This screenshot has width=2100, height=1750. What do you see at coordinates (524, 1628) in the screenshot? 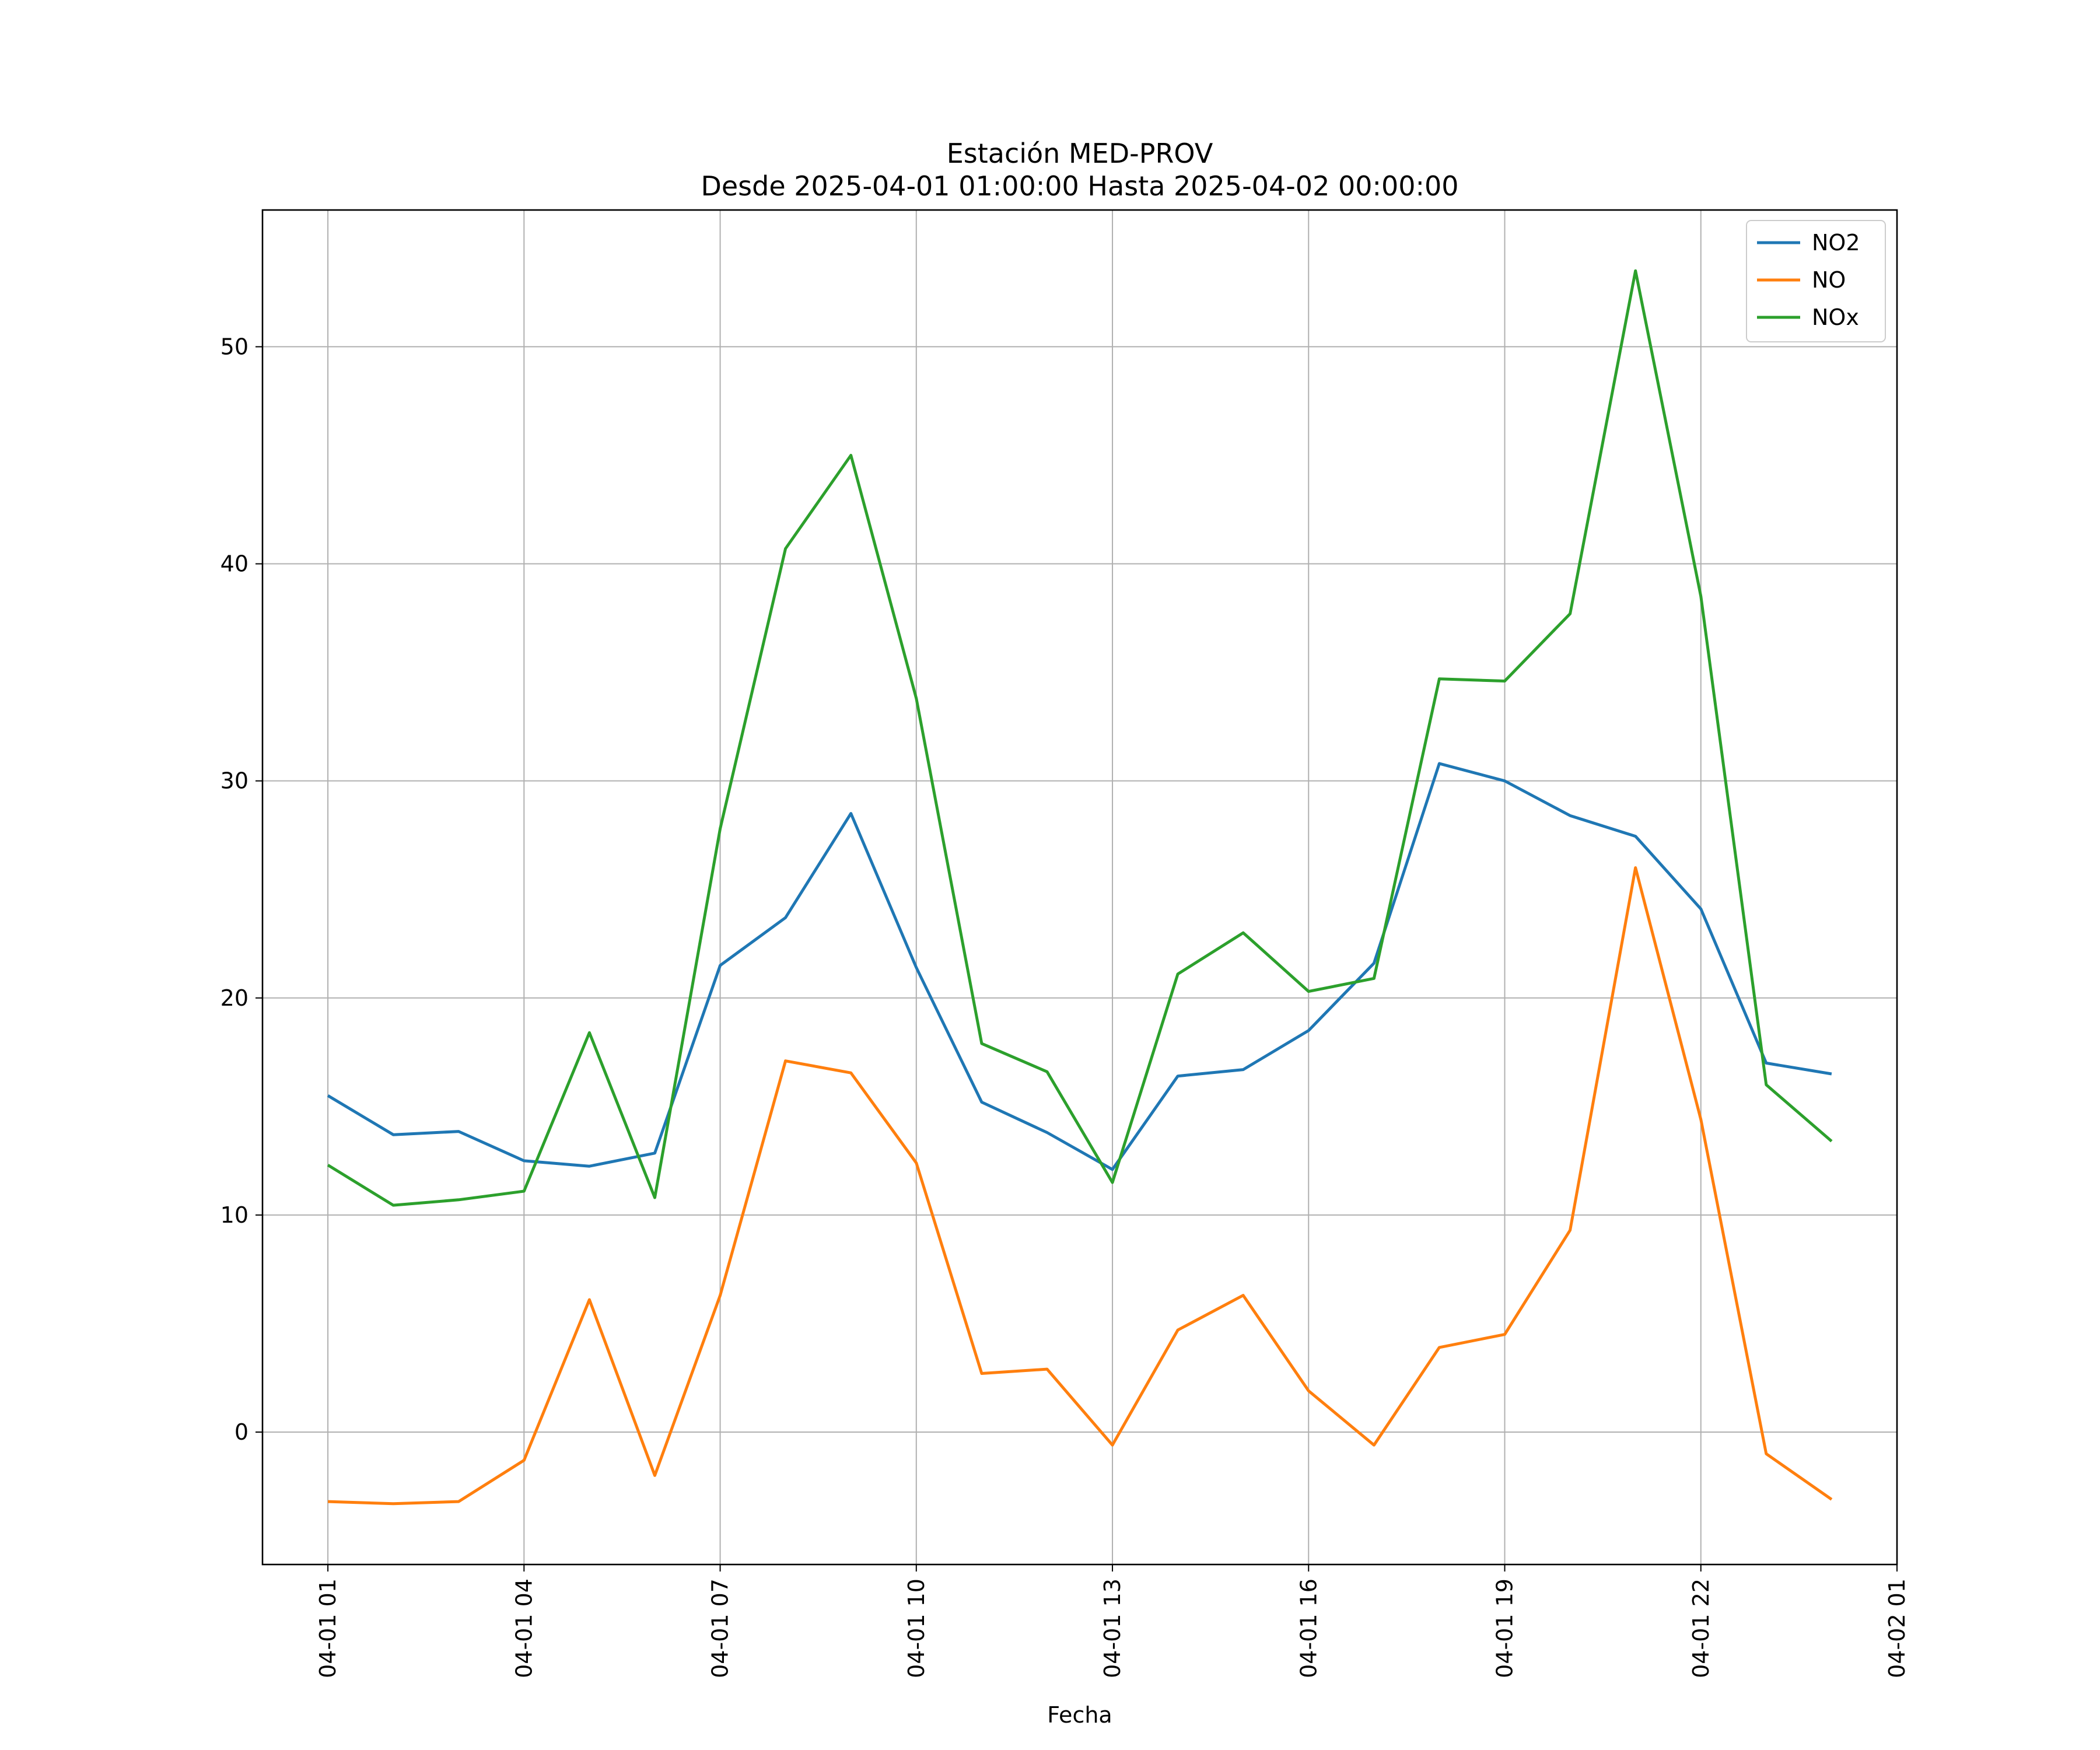
I see `x-tick-label: 04-01 04` at bounding box center [524, 1628].